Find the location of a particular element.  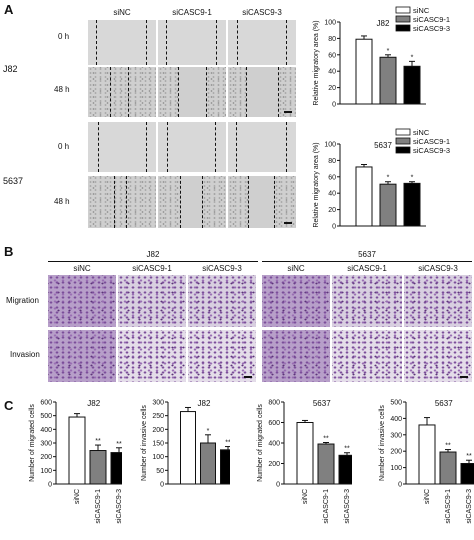

b-col-label-j82-sicasc9-1: siCASC9-1 is located at coordinates (152, 268).